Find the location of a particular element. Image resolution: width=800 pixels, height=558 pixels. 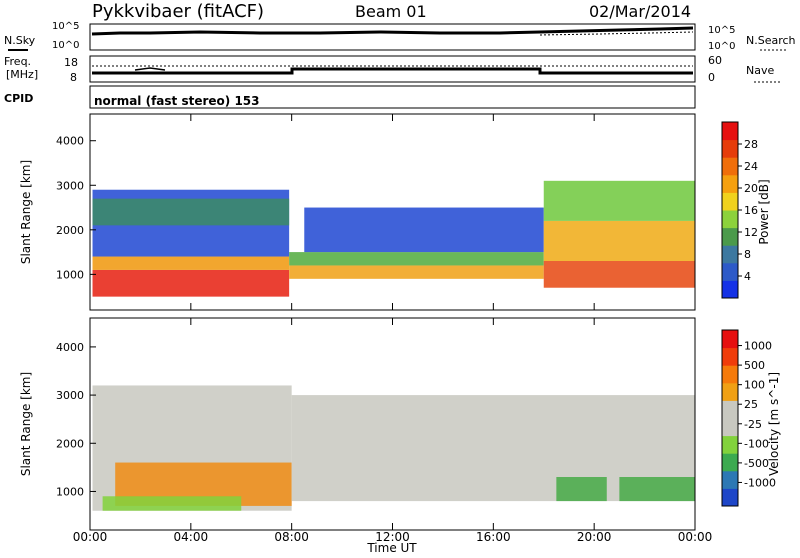

velocity-colorbar-tick-label-7: -1000 is located at coordinates (760, 482).